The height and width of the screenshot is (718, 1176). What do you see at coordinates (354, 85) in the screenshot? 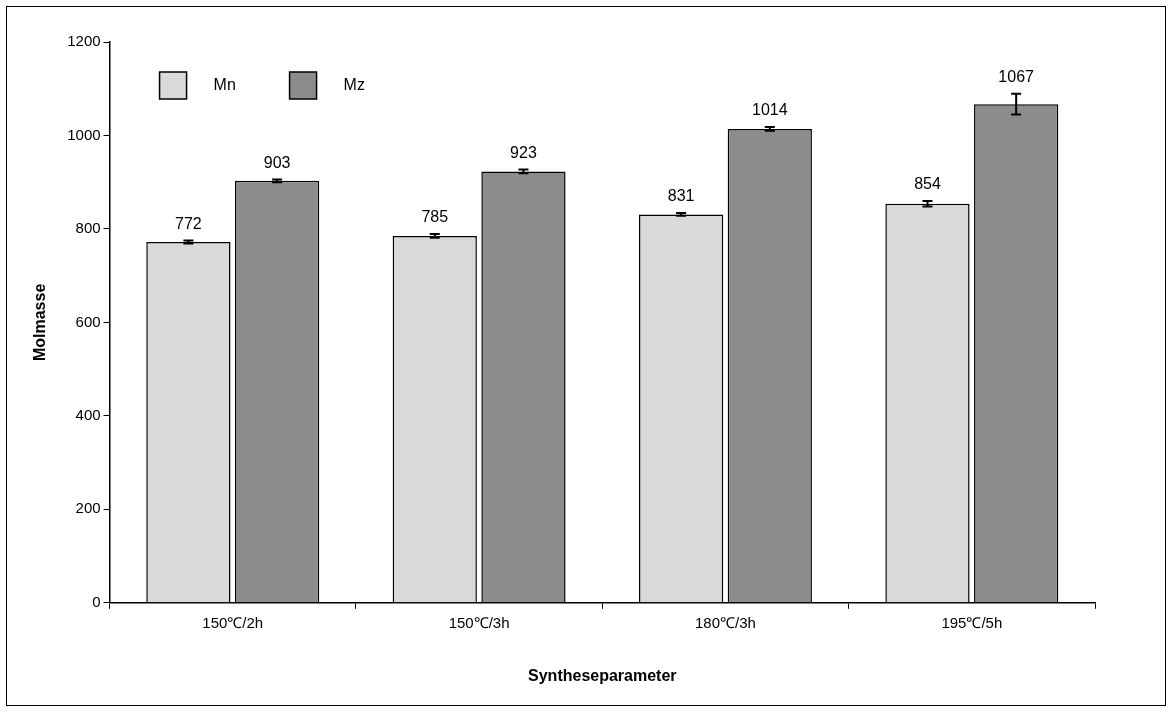
I see `legend-label: Mz` at bounding box center [354, 85].